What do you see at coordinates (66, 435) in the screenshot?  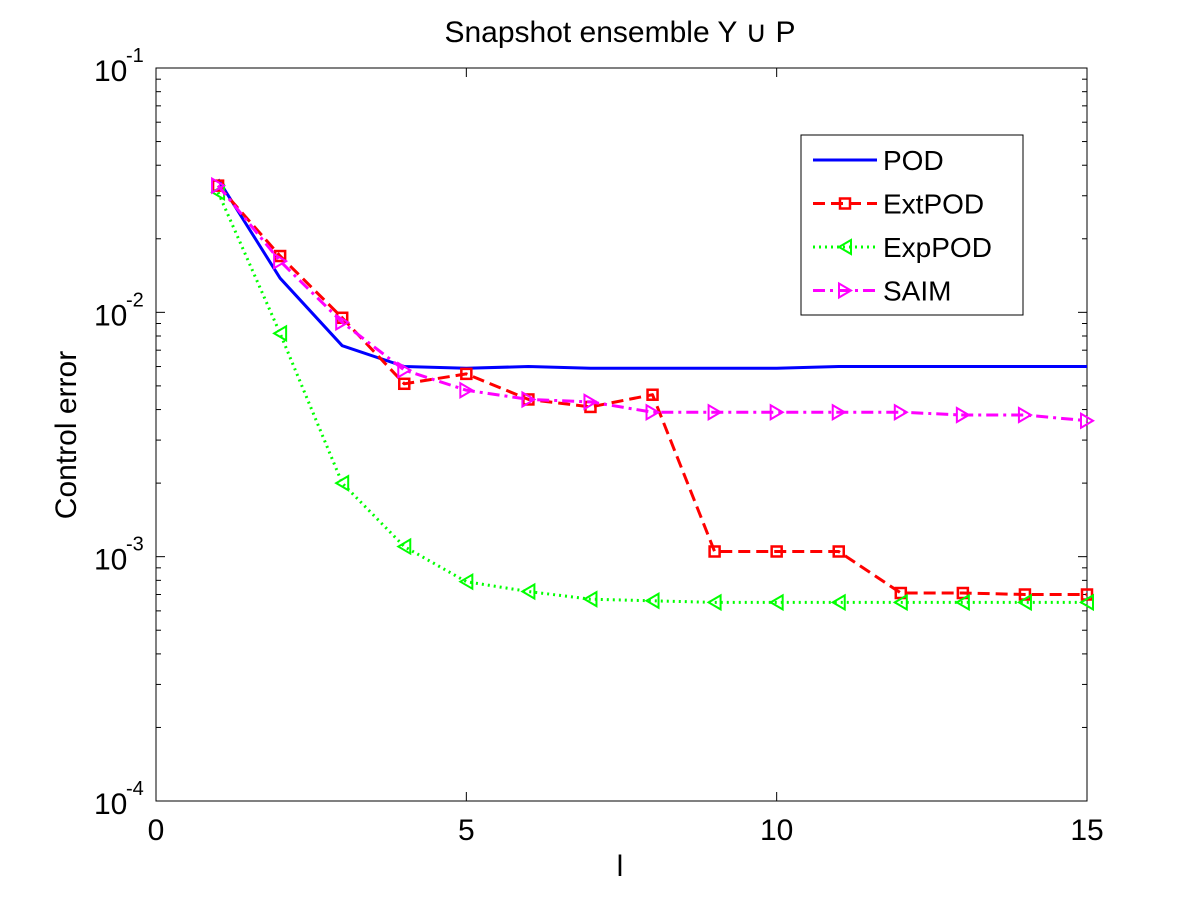 I see `y-axis-label: Control error` at bounding box center [66, 435].